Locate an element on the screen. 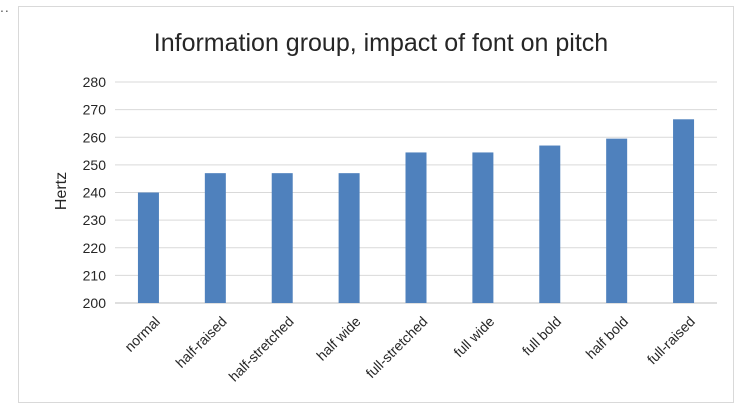 The height and width of the screenshot is (409, 741). y-tick-label: 250 is located at coordinates (95, 165).